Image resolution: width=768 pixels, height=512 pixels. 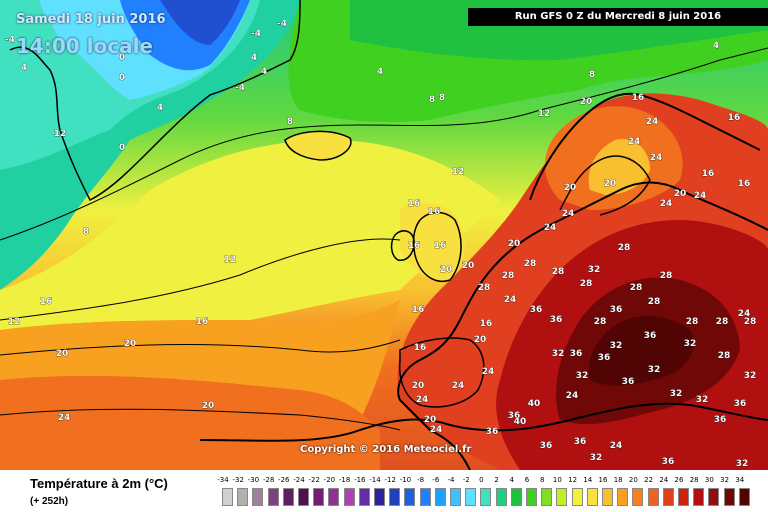 What do you see at coordinates (299, 480) in the screenshot?
I see `legend-tick-label: -24` at bounding box center [299, 480].